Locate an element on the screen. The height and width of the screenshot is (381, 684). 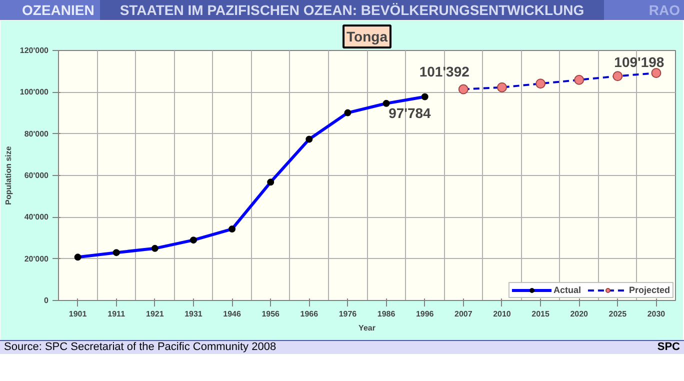
x-tick-label: 2010 is located at coordinates (502, 314).